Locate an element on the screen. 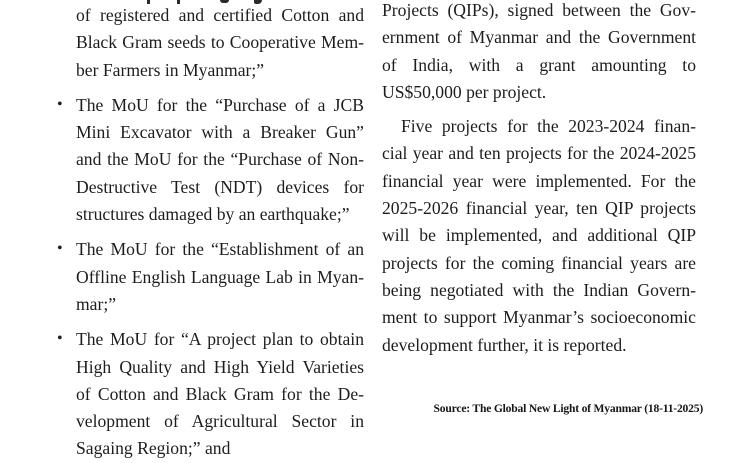 The width and height of the screenshot is (750, 463). text-line: financial year were implemented. For the is located at coordinates (539, 180).